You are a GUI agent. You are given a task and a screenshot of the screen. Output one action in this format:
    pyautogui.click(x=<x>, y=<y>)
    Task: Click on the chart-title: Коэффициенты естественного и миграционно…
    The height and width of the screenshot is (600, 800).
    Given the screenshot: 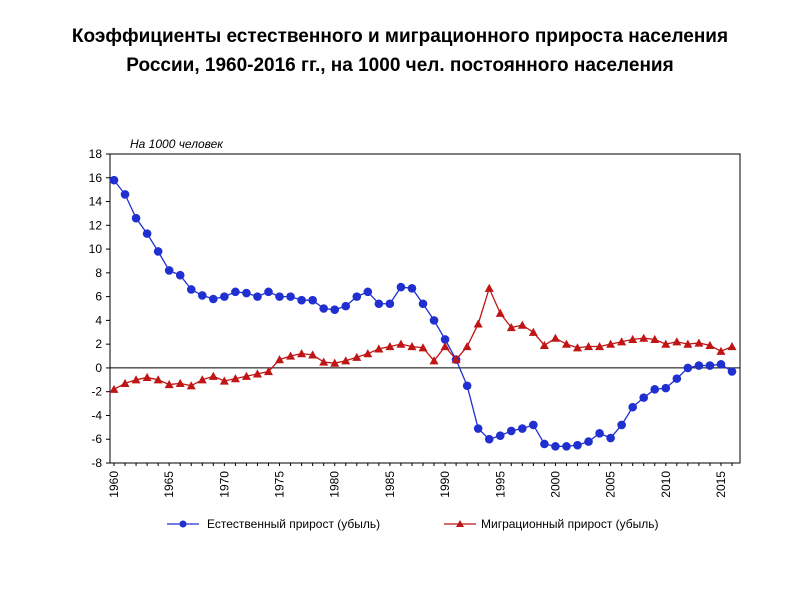 What is the action you would take?
    pyautogui.click(x=400, y=51)
    